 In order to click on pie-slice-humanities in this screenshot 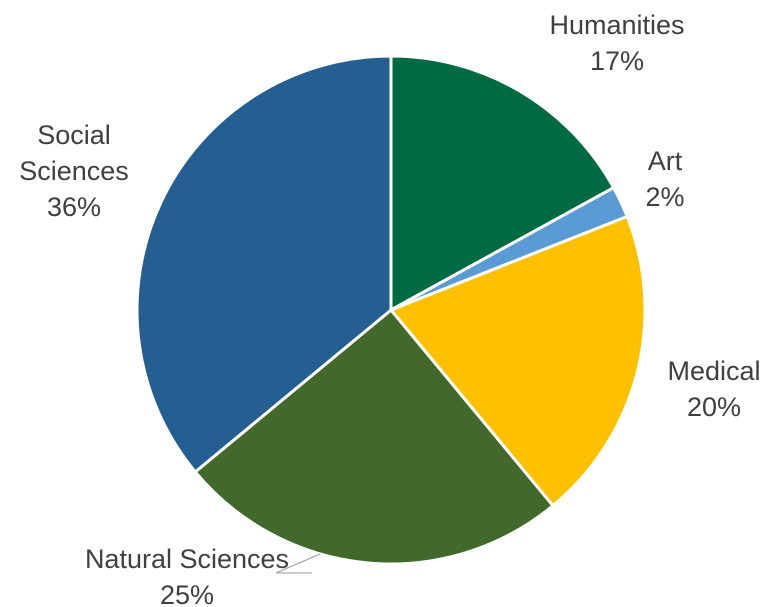, I will do `click(502, 183)`.